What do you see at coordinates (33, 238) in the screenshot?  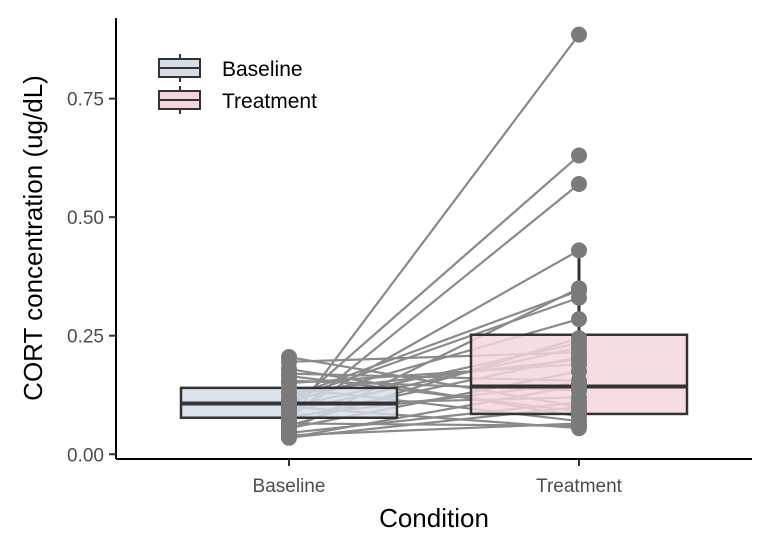 I see `y-axis-title: CORT concentration (ug/dL)` at bounding box center [33, 238].